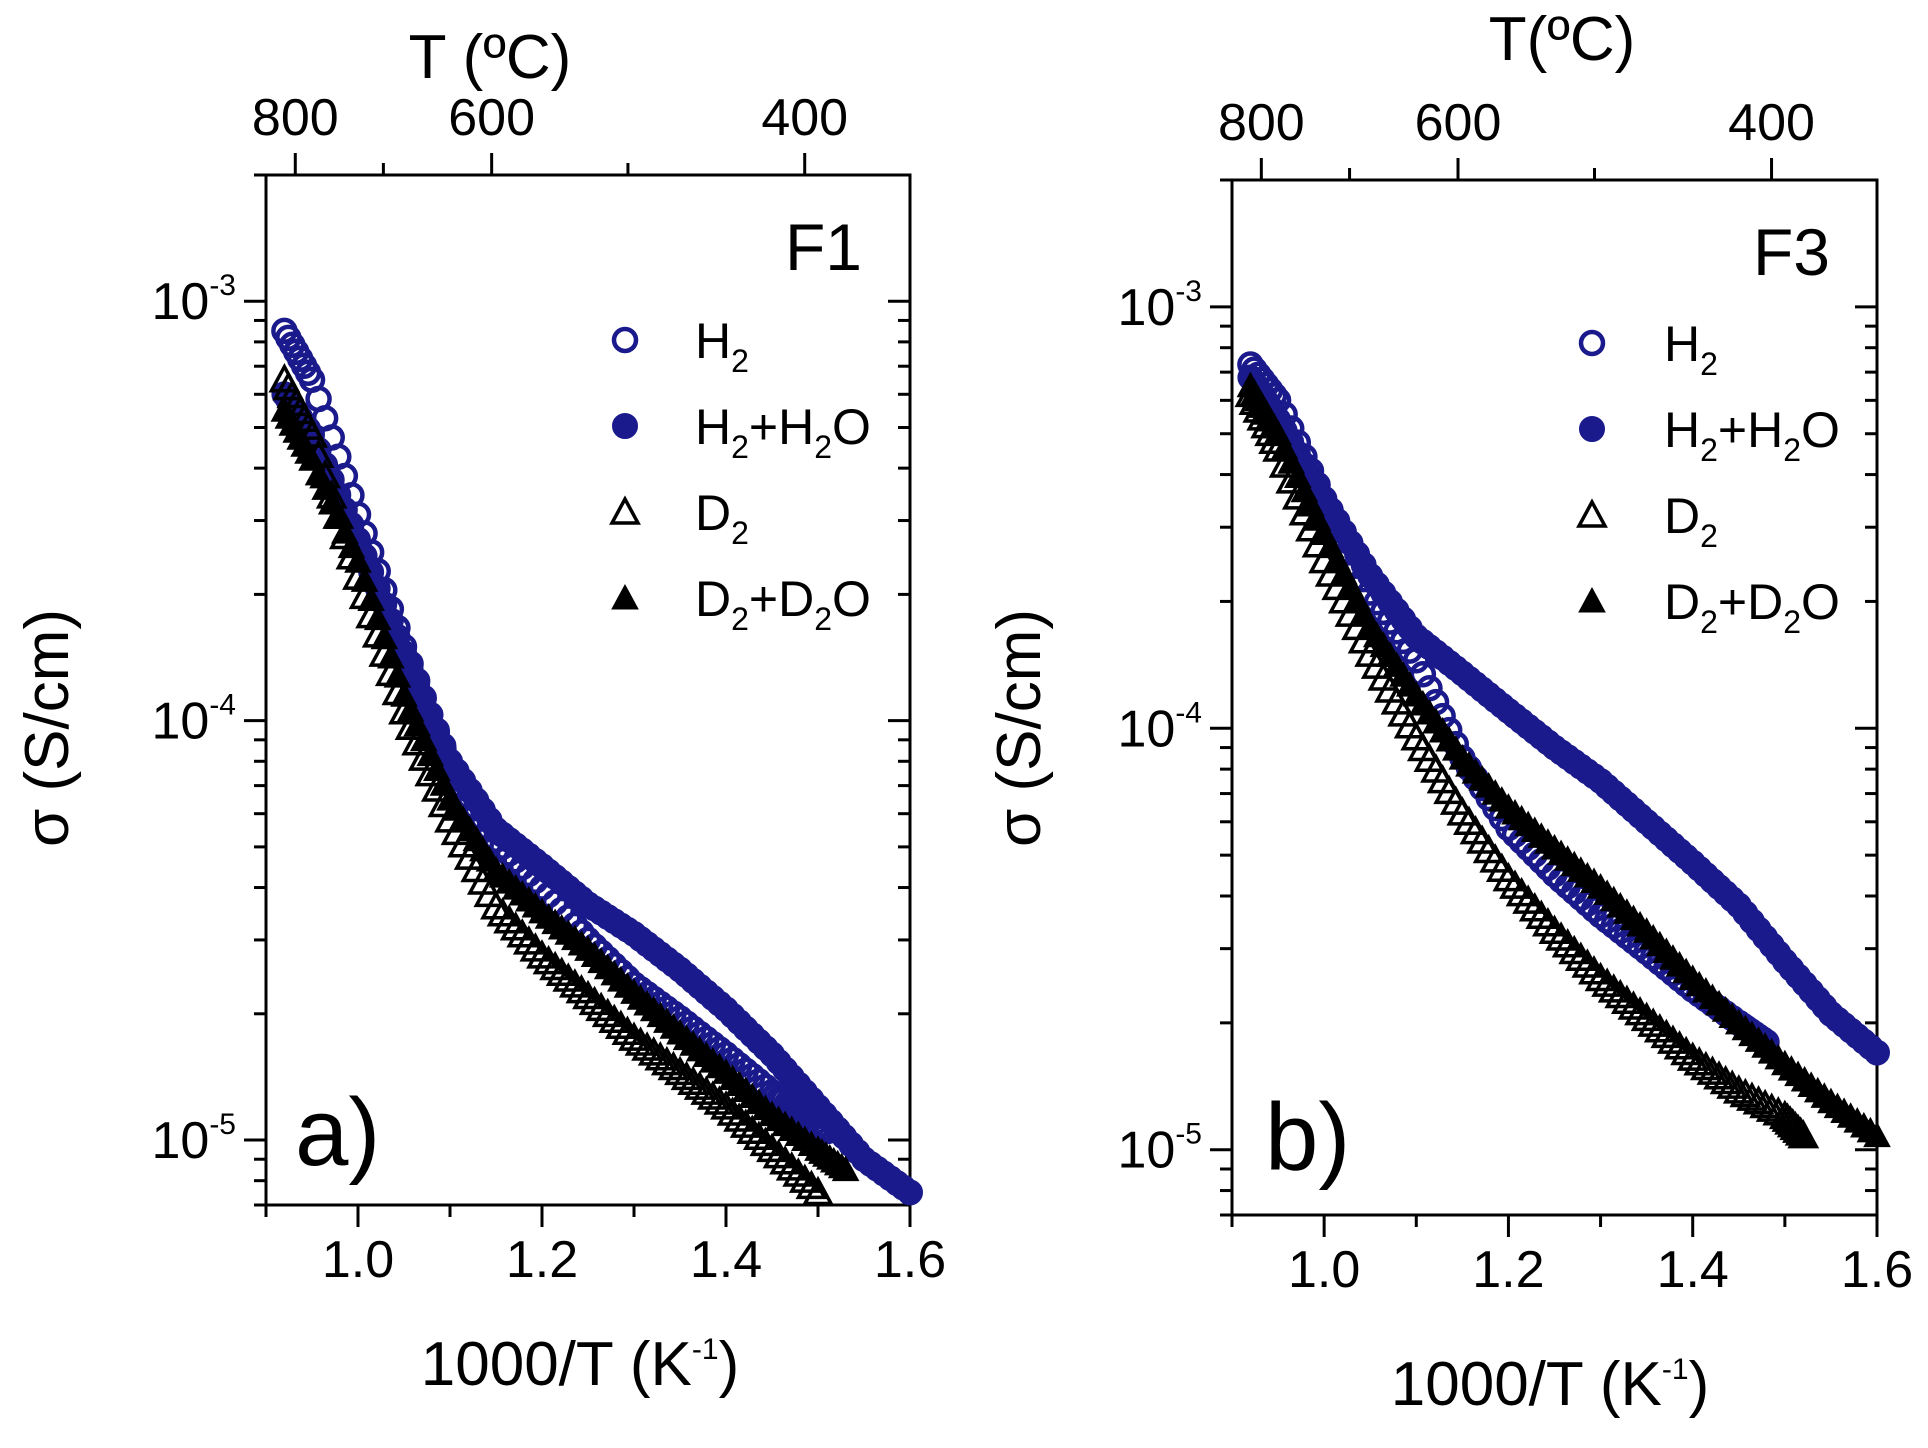 Image resolution: width=1928 pixels, height=1448 pixels. What do you see at coordinates (1261, 123) in the screenshot?
I see `top-tick-label: 800` at bounding box center [1261, 123].